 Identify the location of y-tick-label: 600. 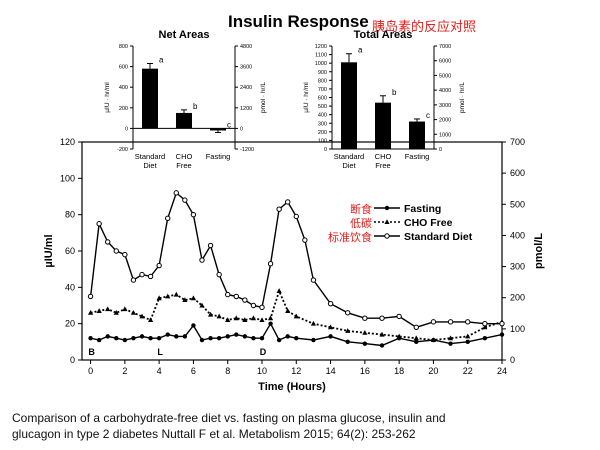
(123, 68).